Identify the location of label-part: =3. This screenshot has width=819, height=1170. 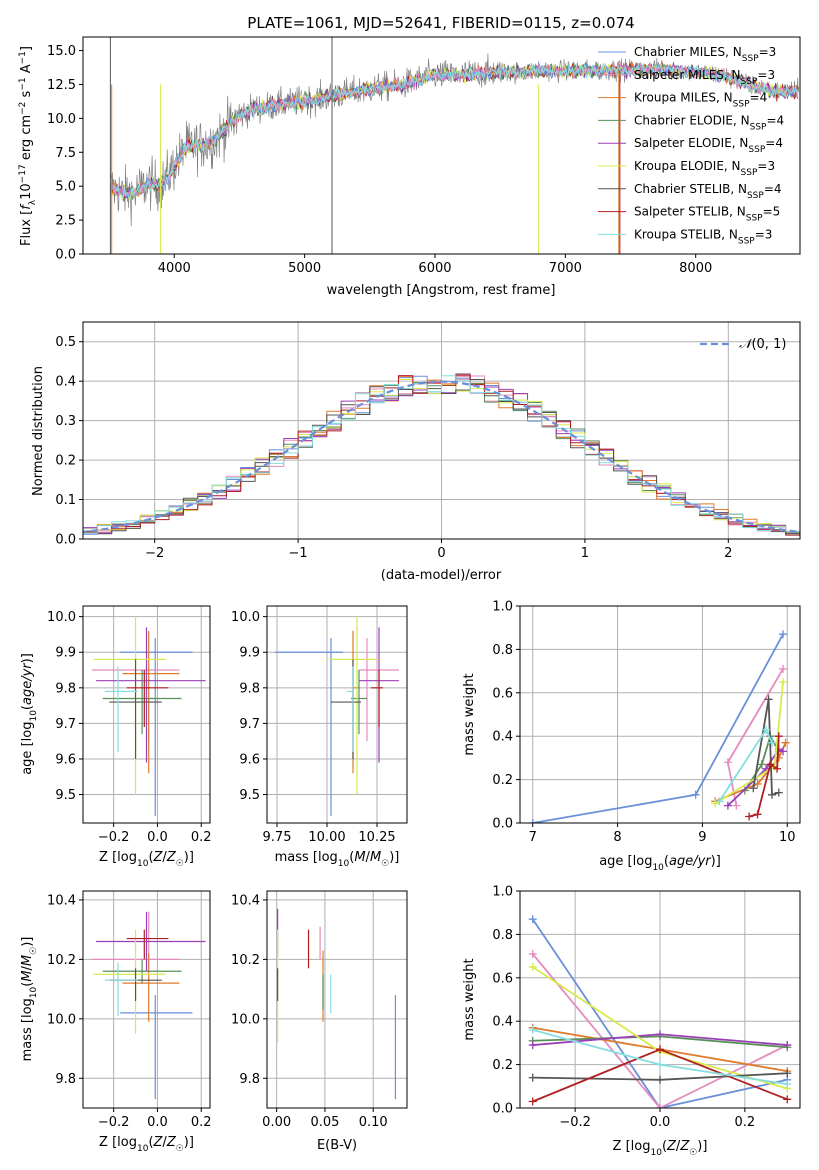
(768, 52).